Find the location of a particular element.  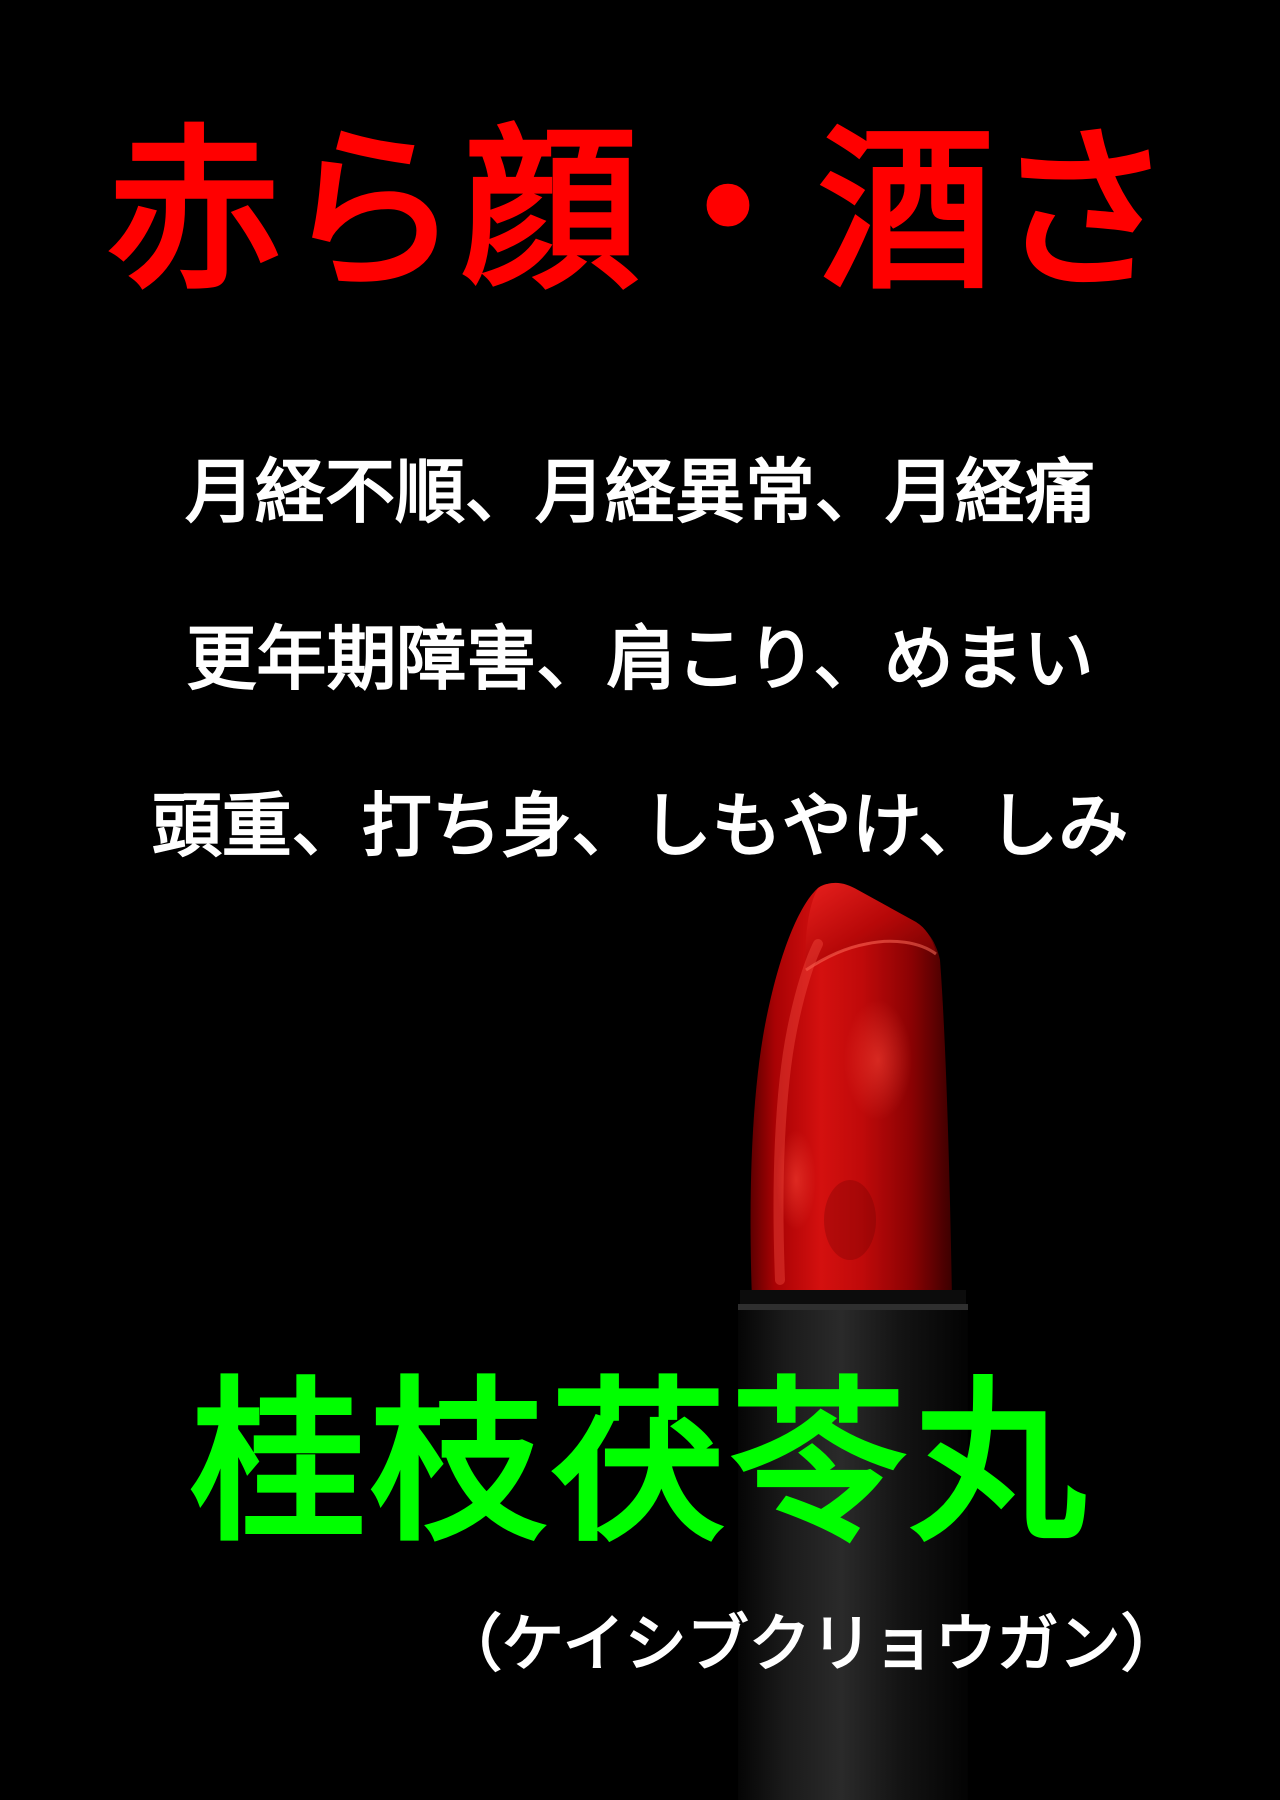

headline: 赤ら顔・酒さ is located at coordinates (639, 211).